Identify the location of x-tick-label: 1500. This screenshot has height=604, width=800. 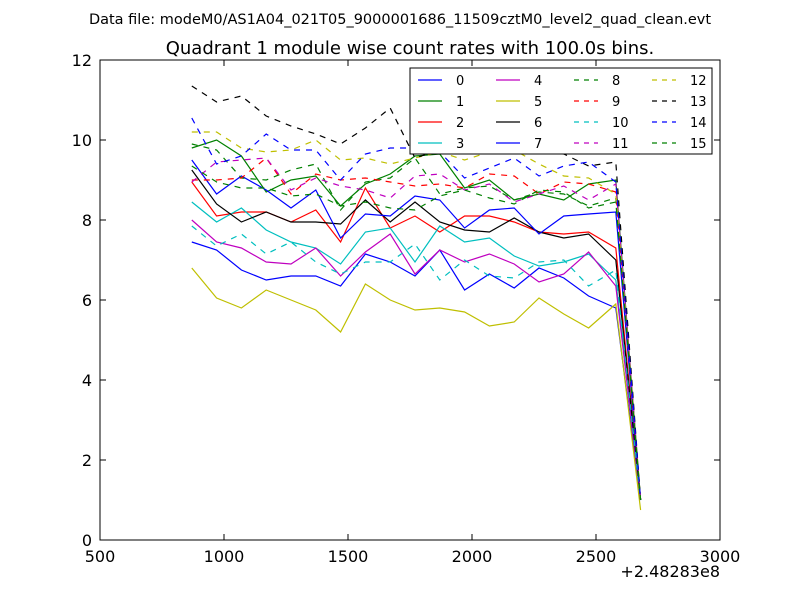
(348, 556).